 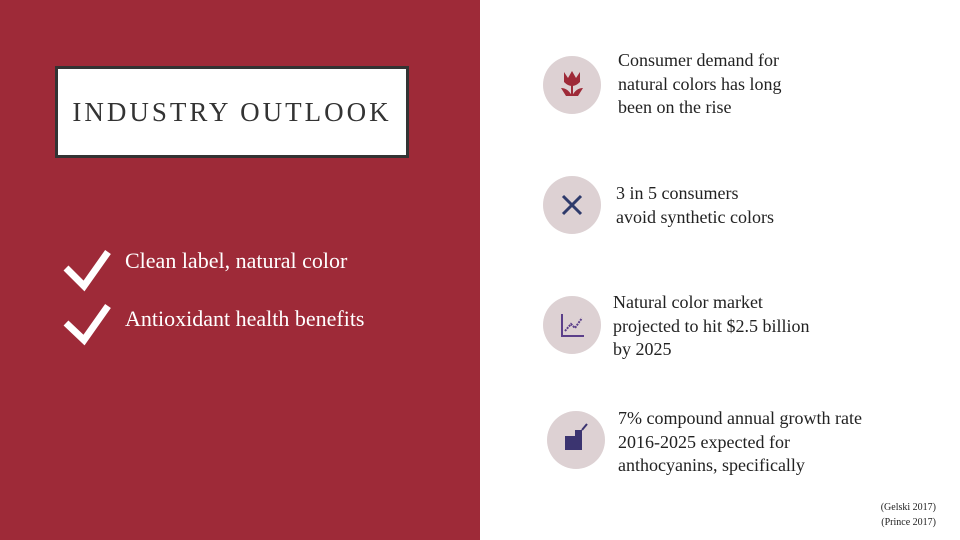 I want to click on citation: (Gelski 2017), so click(x=908, y=507).